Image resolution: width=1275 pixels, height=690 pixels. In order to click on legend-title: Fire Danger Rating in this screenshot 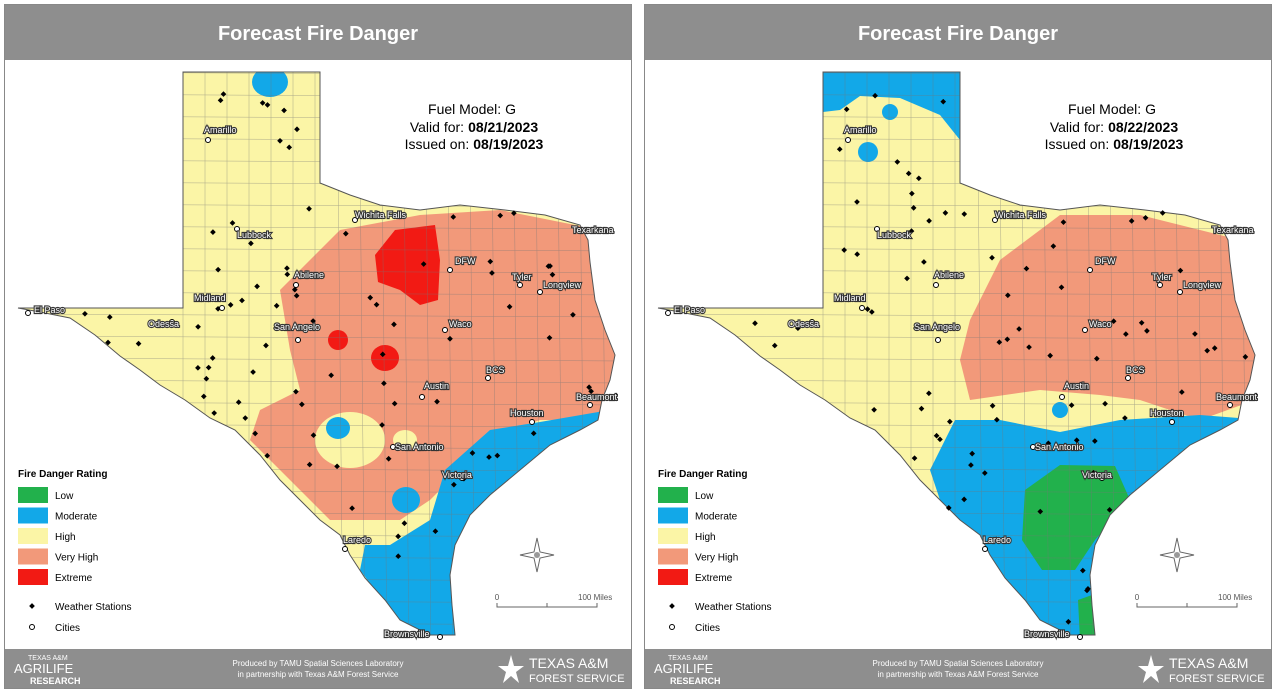, I will do `click(62, 474)`.